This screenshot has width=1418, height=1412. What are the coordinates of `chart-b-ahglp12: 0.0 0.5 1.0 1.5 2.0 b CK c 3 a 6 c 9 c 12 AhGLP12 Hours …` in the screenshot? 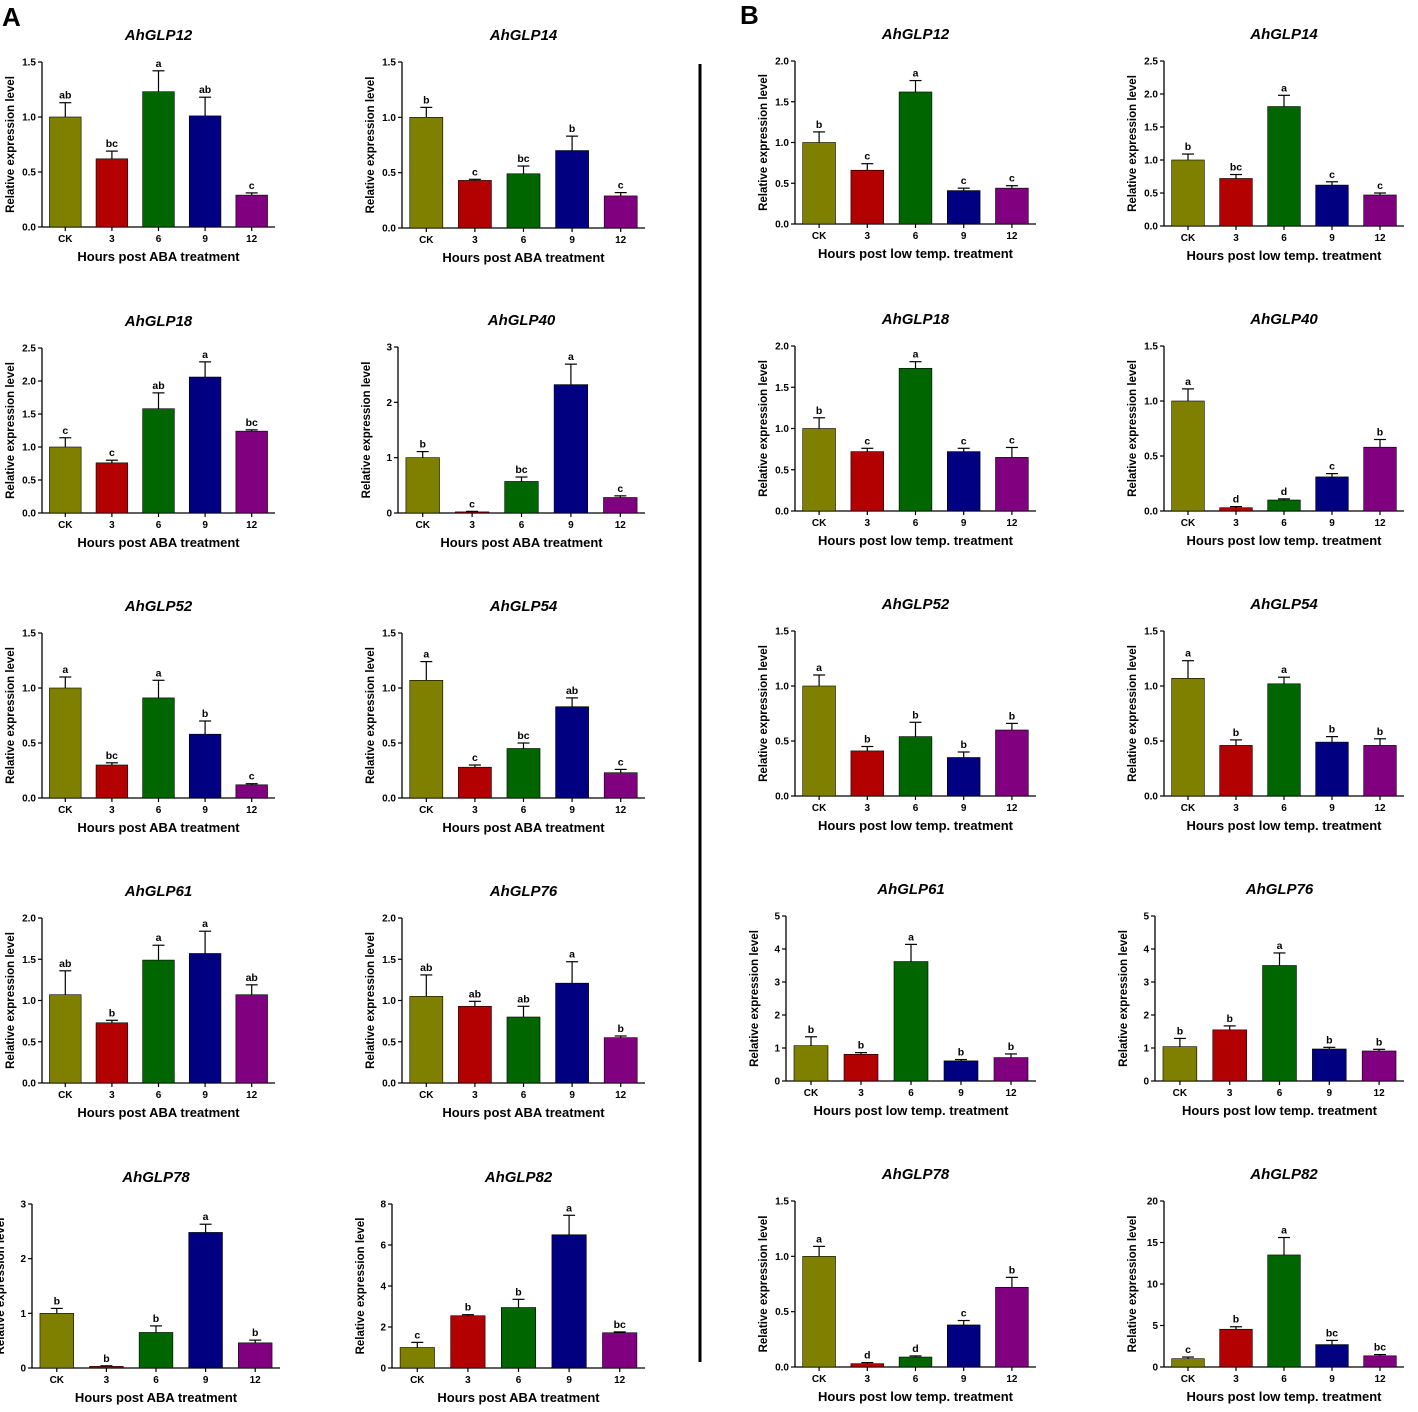 It's located at (897, 143).